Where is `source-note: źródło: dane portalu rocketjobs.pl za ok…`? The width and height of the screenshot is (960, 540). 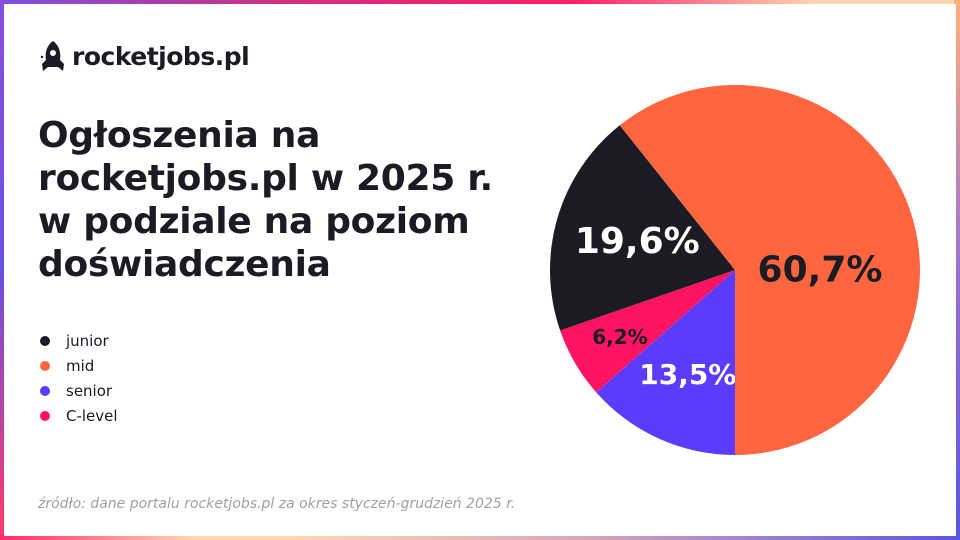
source-note: źródło: dane portalu rocketjobs.pl za ok… is located at coordinates (277, 504).